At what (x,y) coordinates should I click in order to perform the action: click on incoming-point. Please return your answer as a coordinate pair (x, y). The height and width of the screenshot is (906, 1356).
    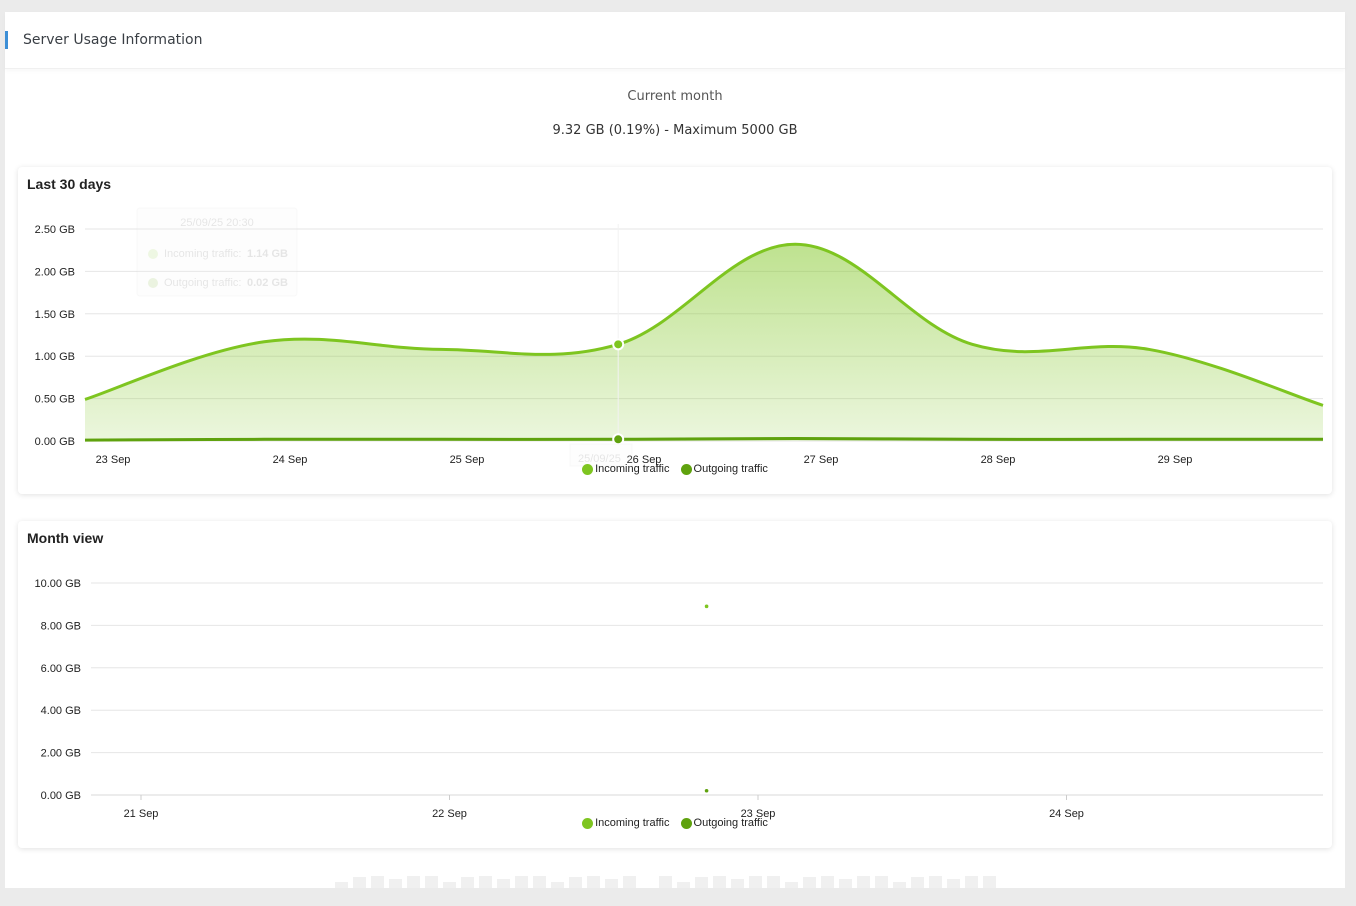
    Looking at the image, I should click on (706, 606).